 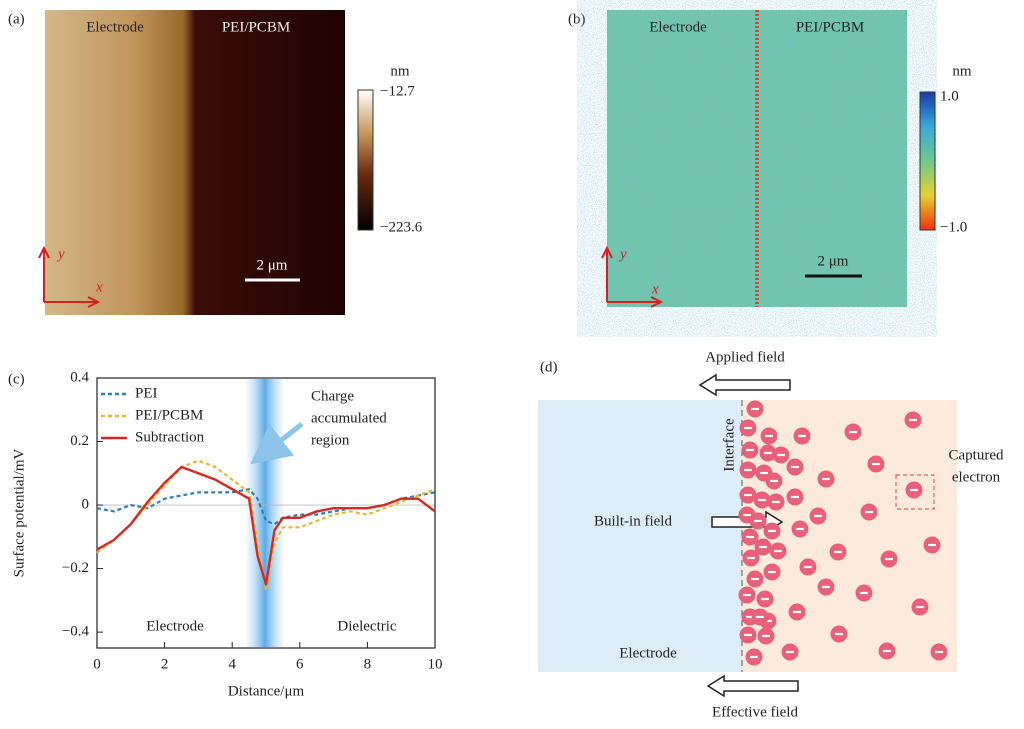 I want to click on field-label: Built-in field, so click(x=633, y=521).